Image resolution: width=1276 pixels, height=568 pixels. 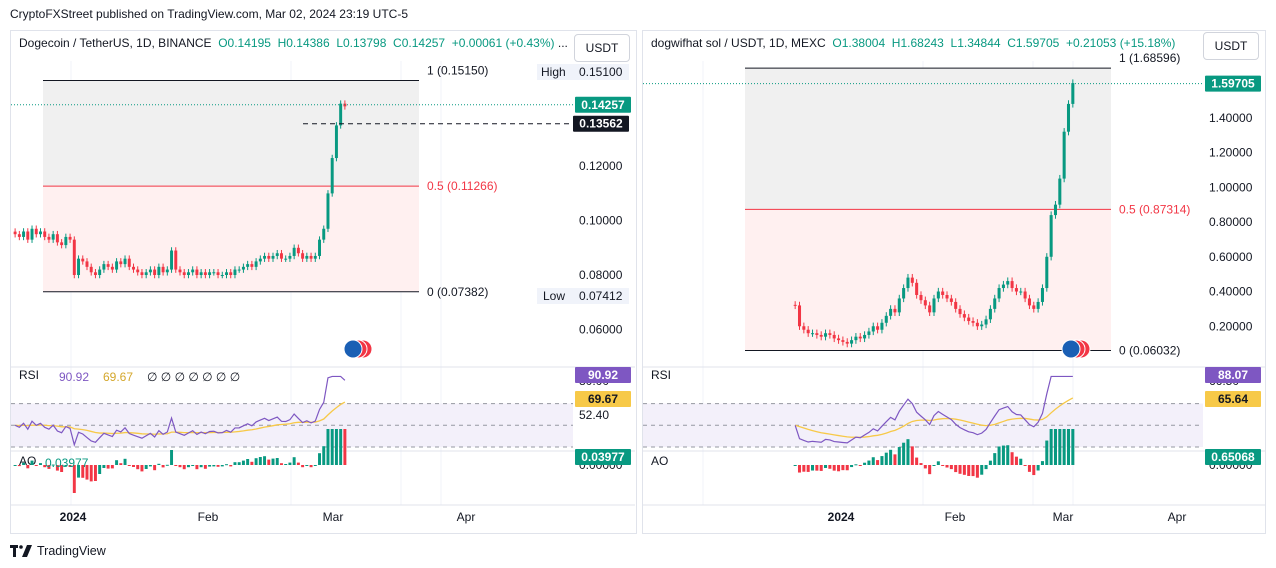 I want to click on symbol-title: dogwifhat sol / USDT, 1D, MEXC, so click(x=738, y=43).